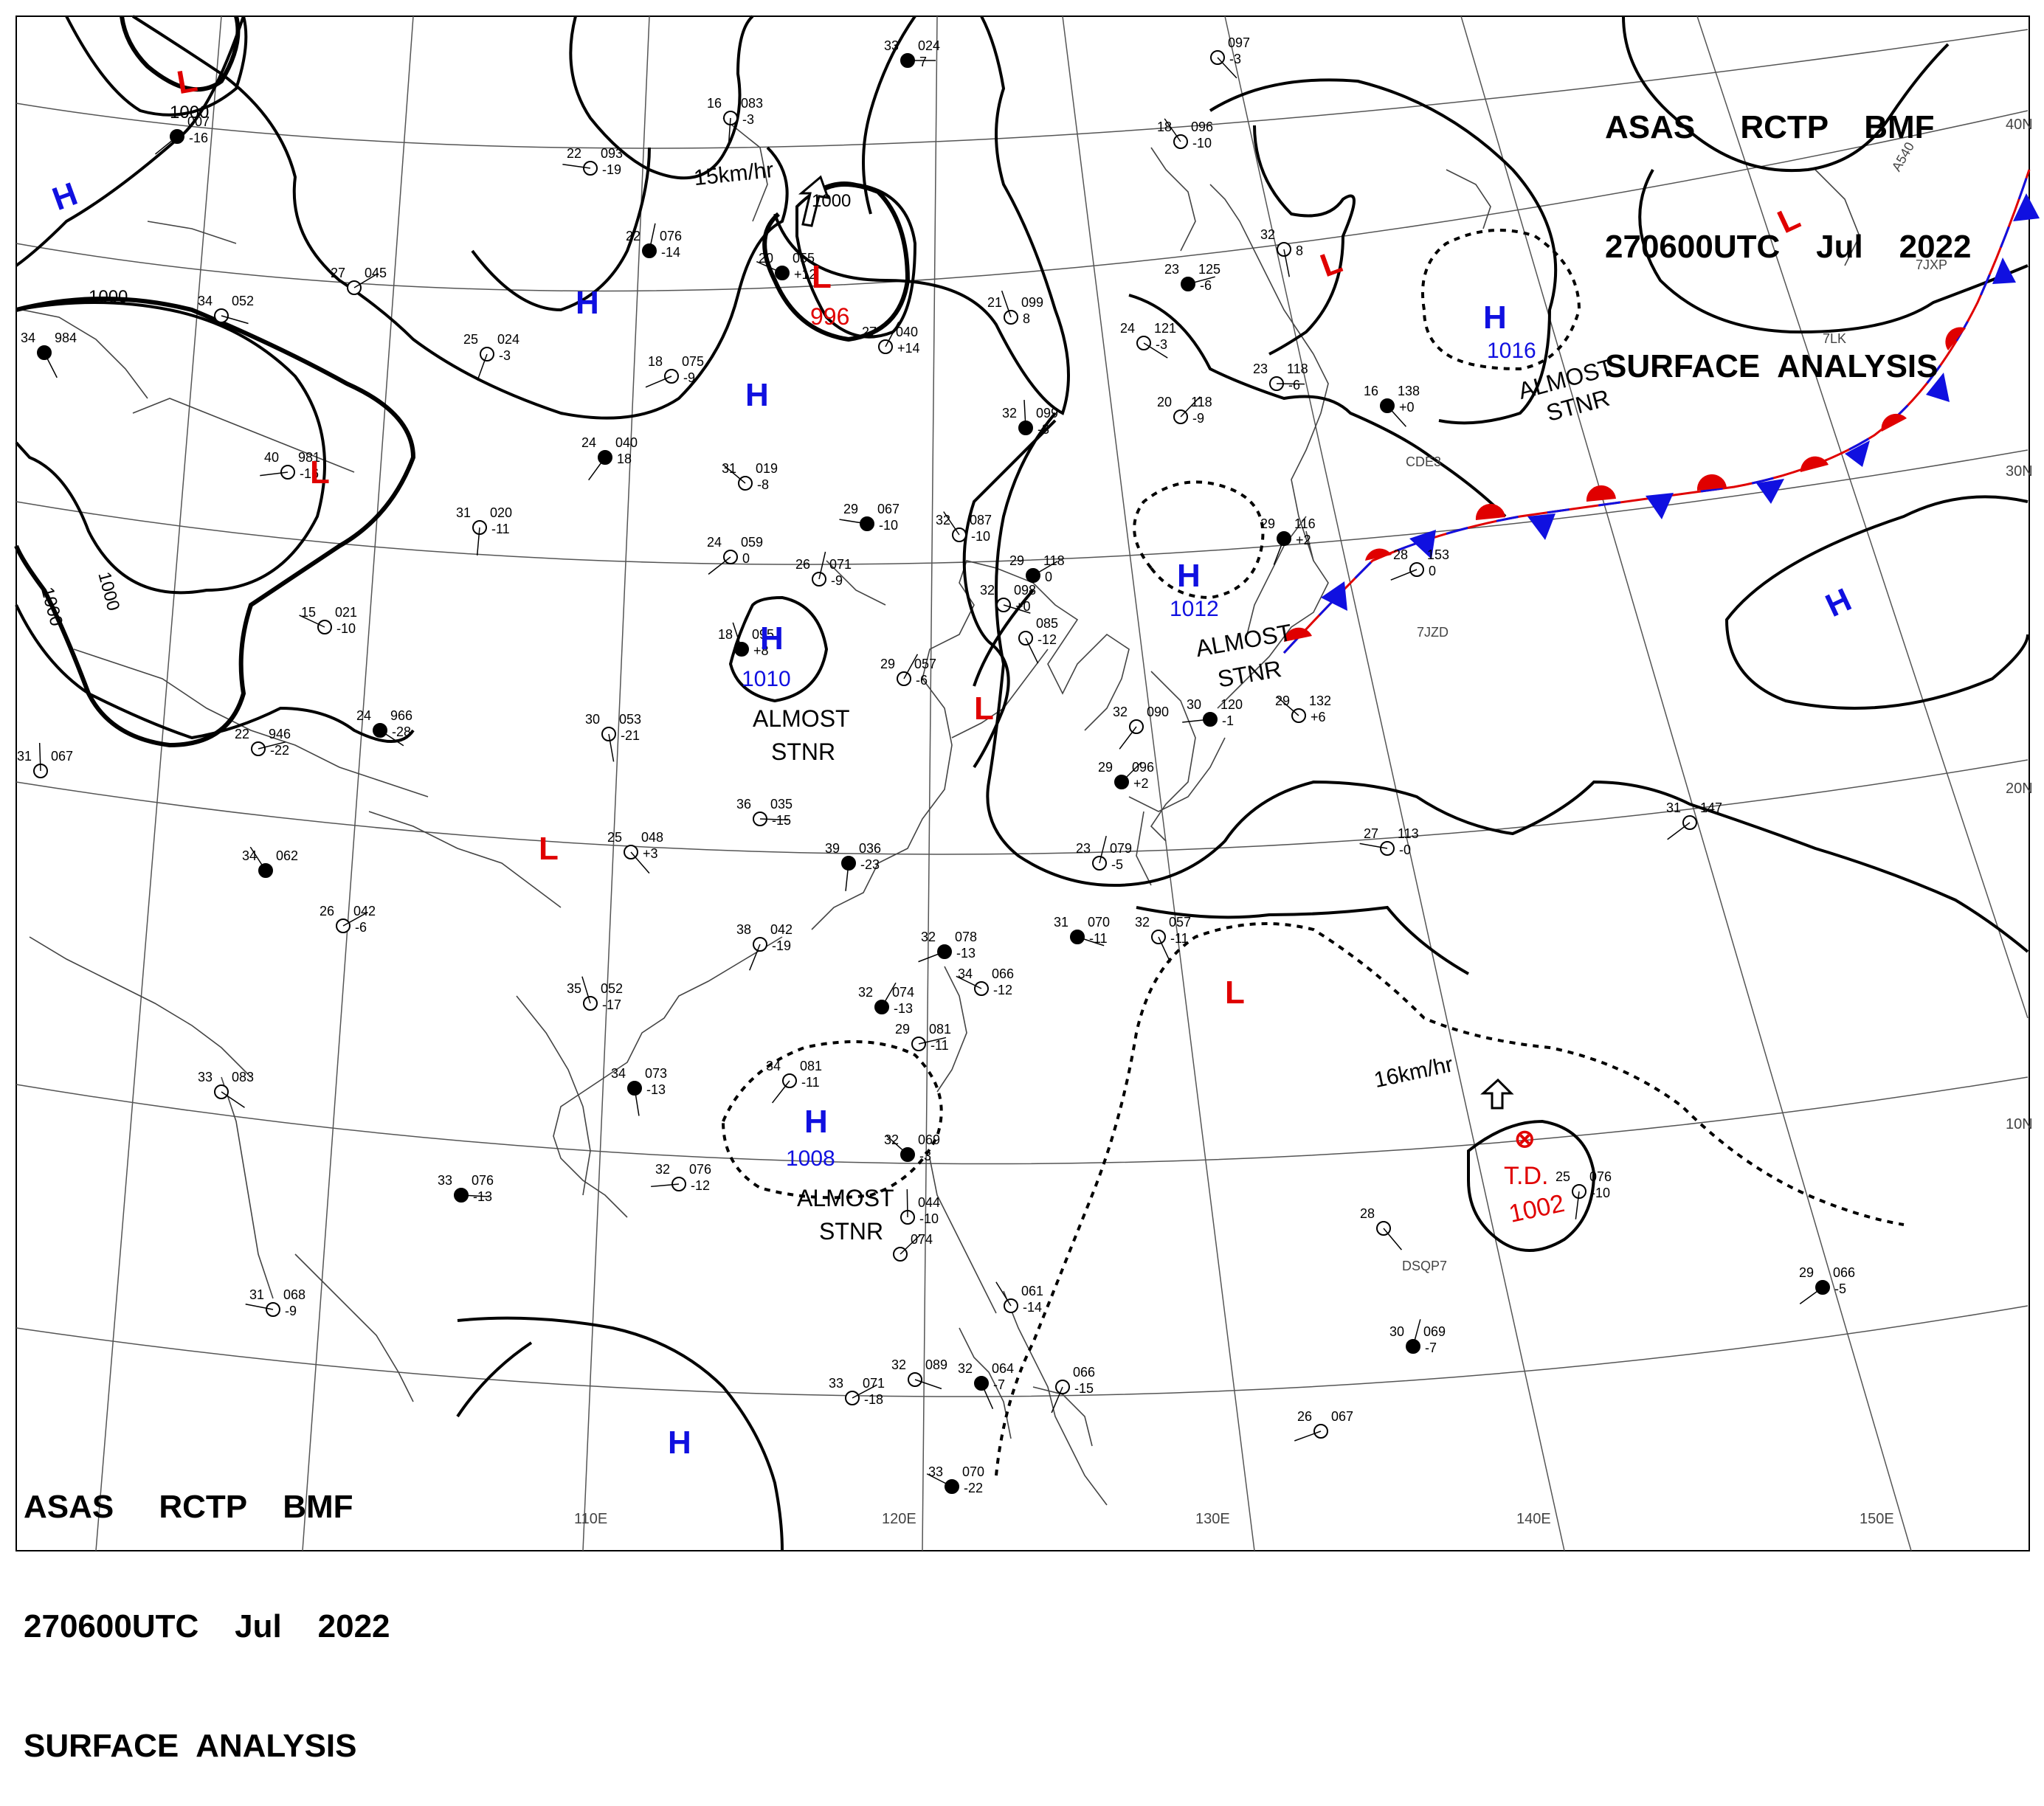 The height and width of the screenshot is (1806, 2044). I want to click on station-temp: 30, so click(592, 720).